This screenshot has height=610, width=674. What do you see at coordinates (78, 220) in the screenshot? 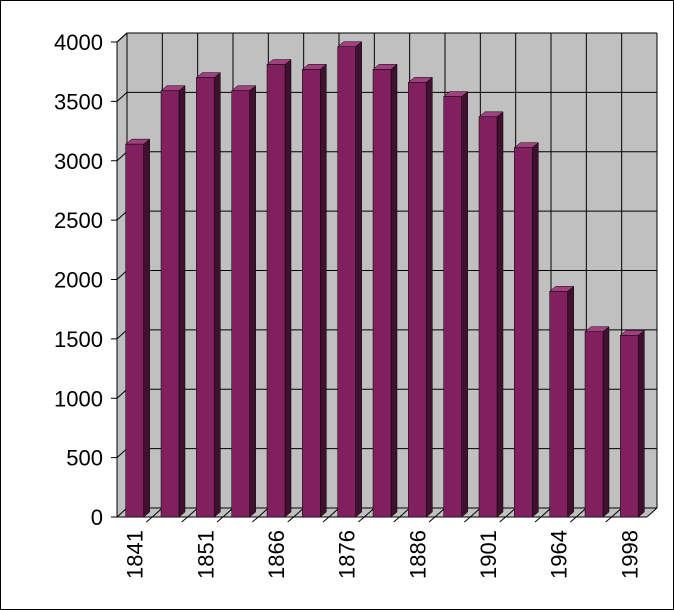
I see `y-tick-label: 2500` at bounding box center [78, 220].